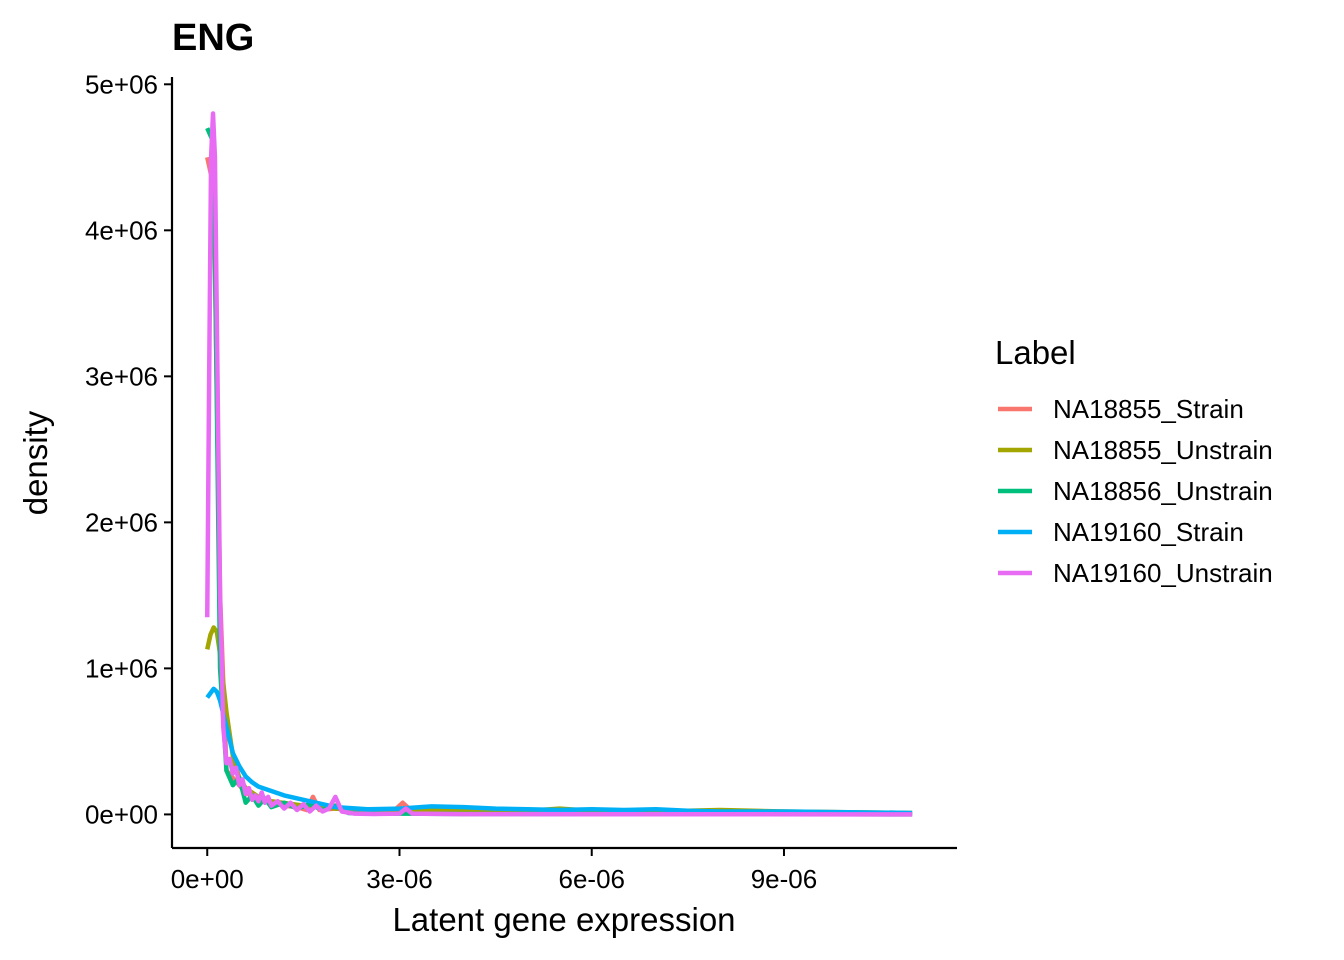  I want to click on legend-title: Label, so click(1035, 352).